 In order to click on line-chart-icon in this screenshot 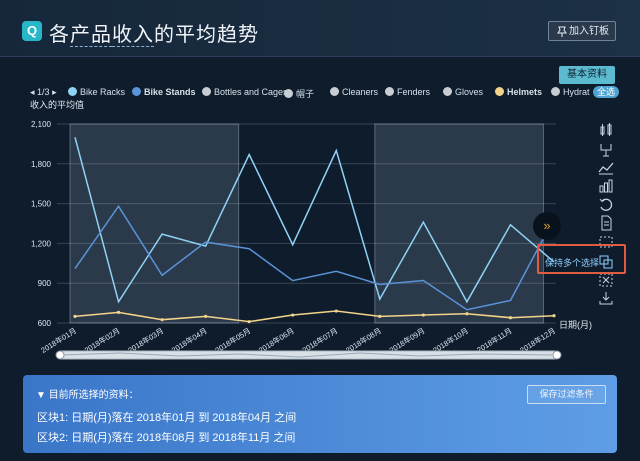, I will do `click(606, 168)`.